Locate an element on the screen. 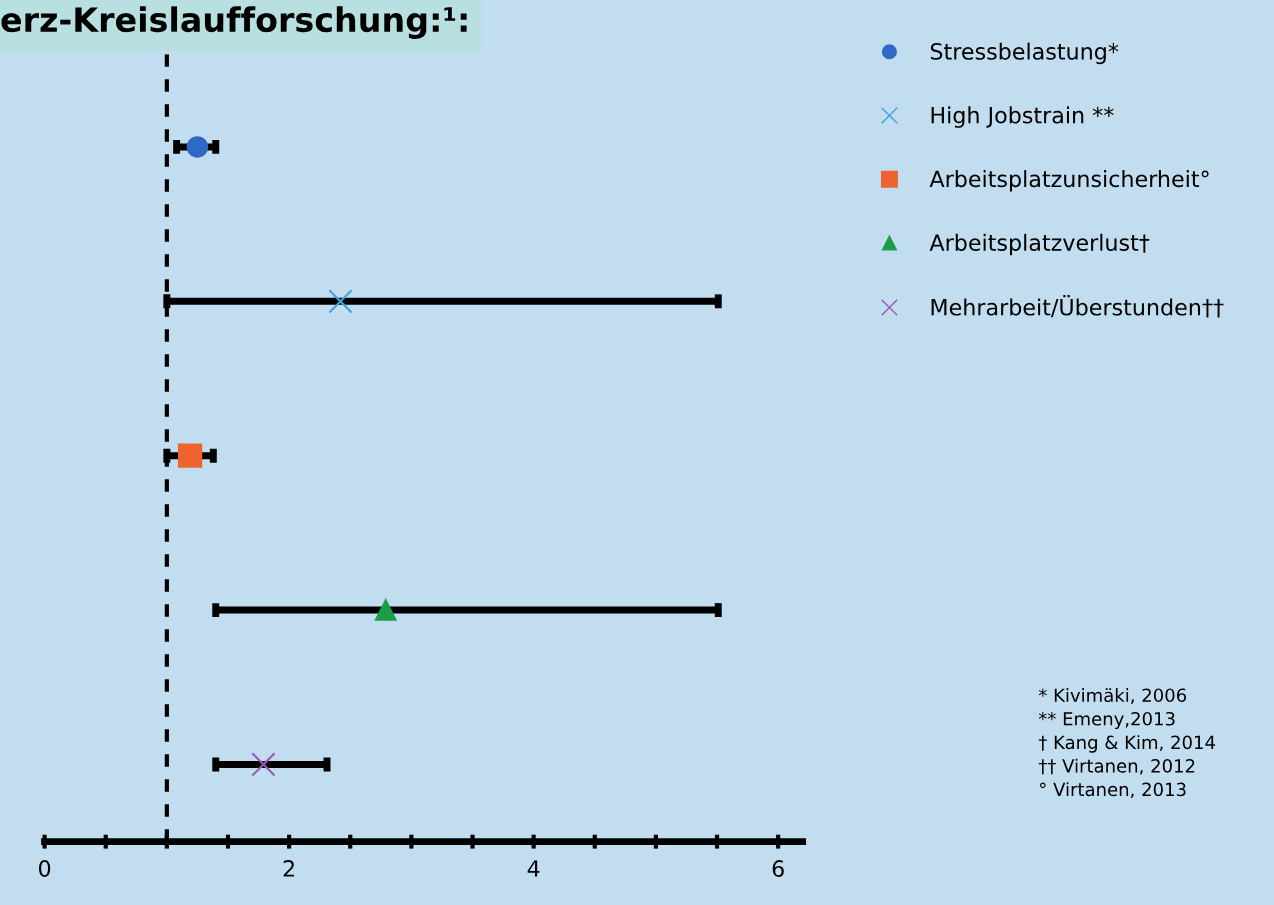 Image resolution: width=1274 pixels, height=905 pixels. text: ** Emeny,2013 is located at coordinates (1106, 720).